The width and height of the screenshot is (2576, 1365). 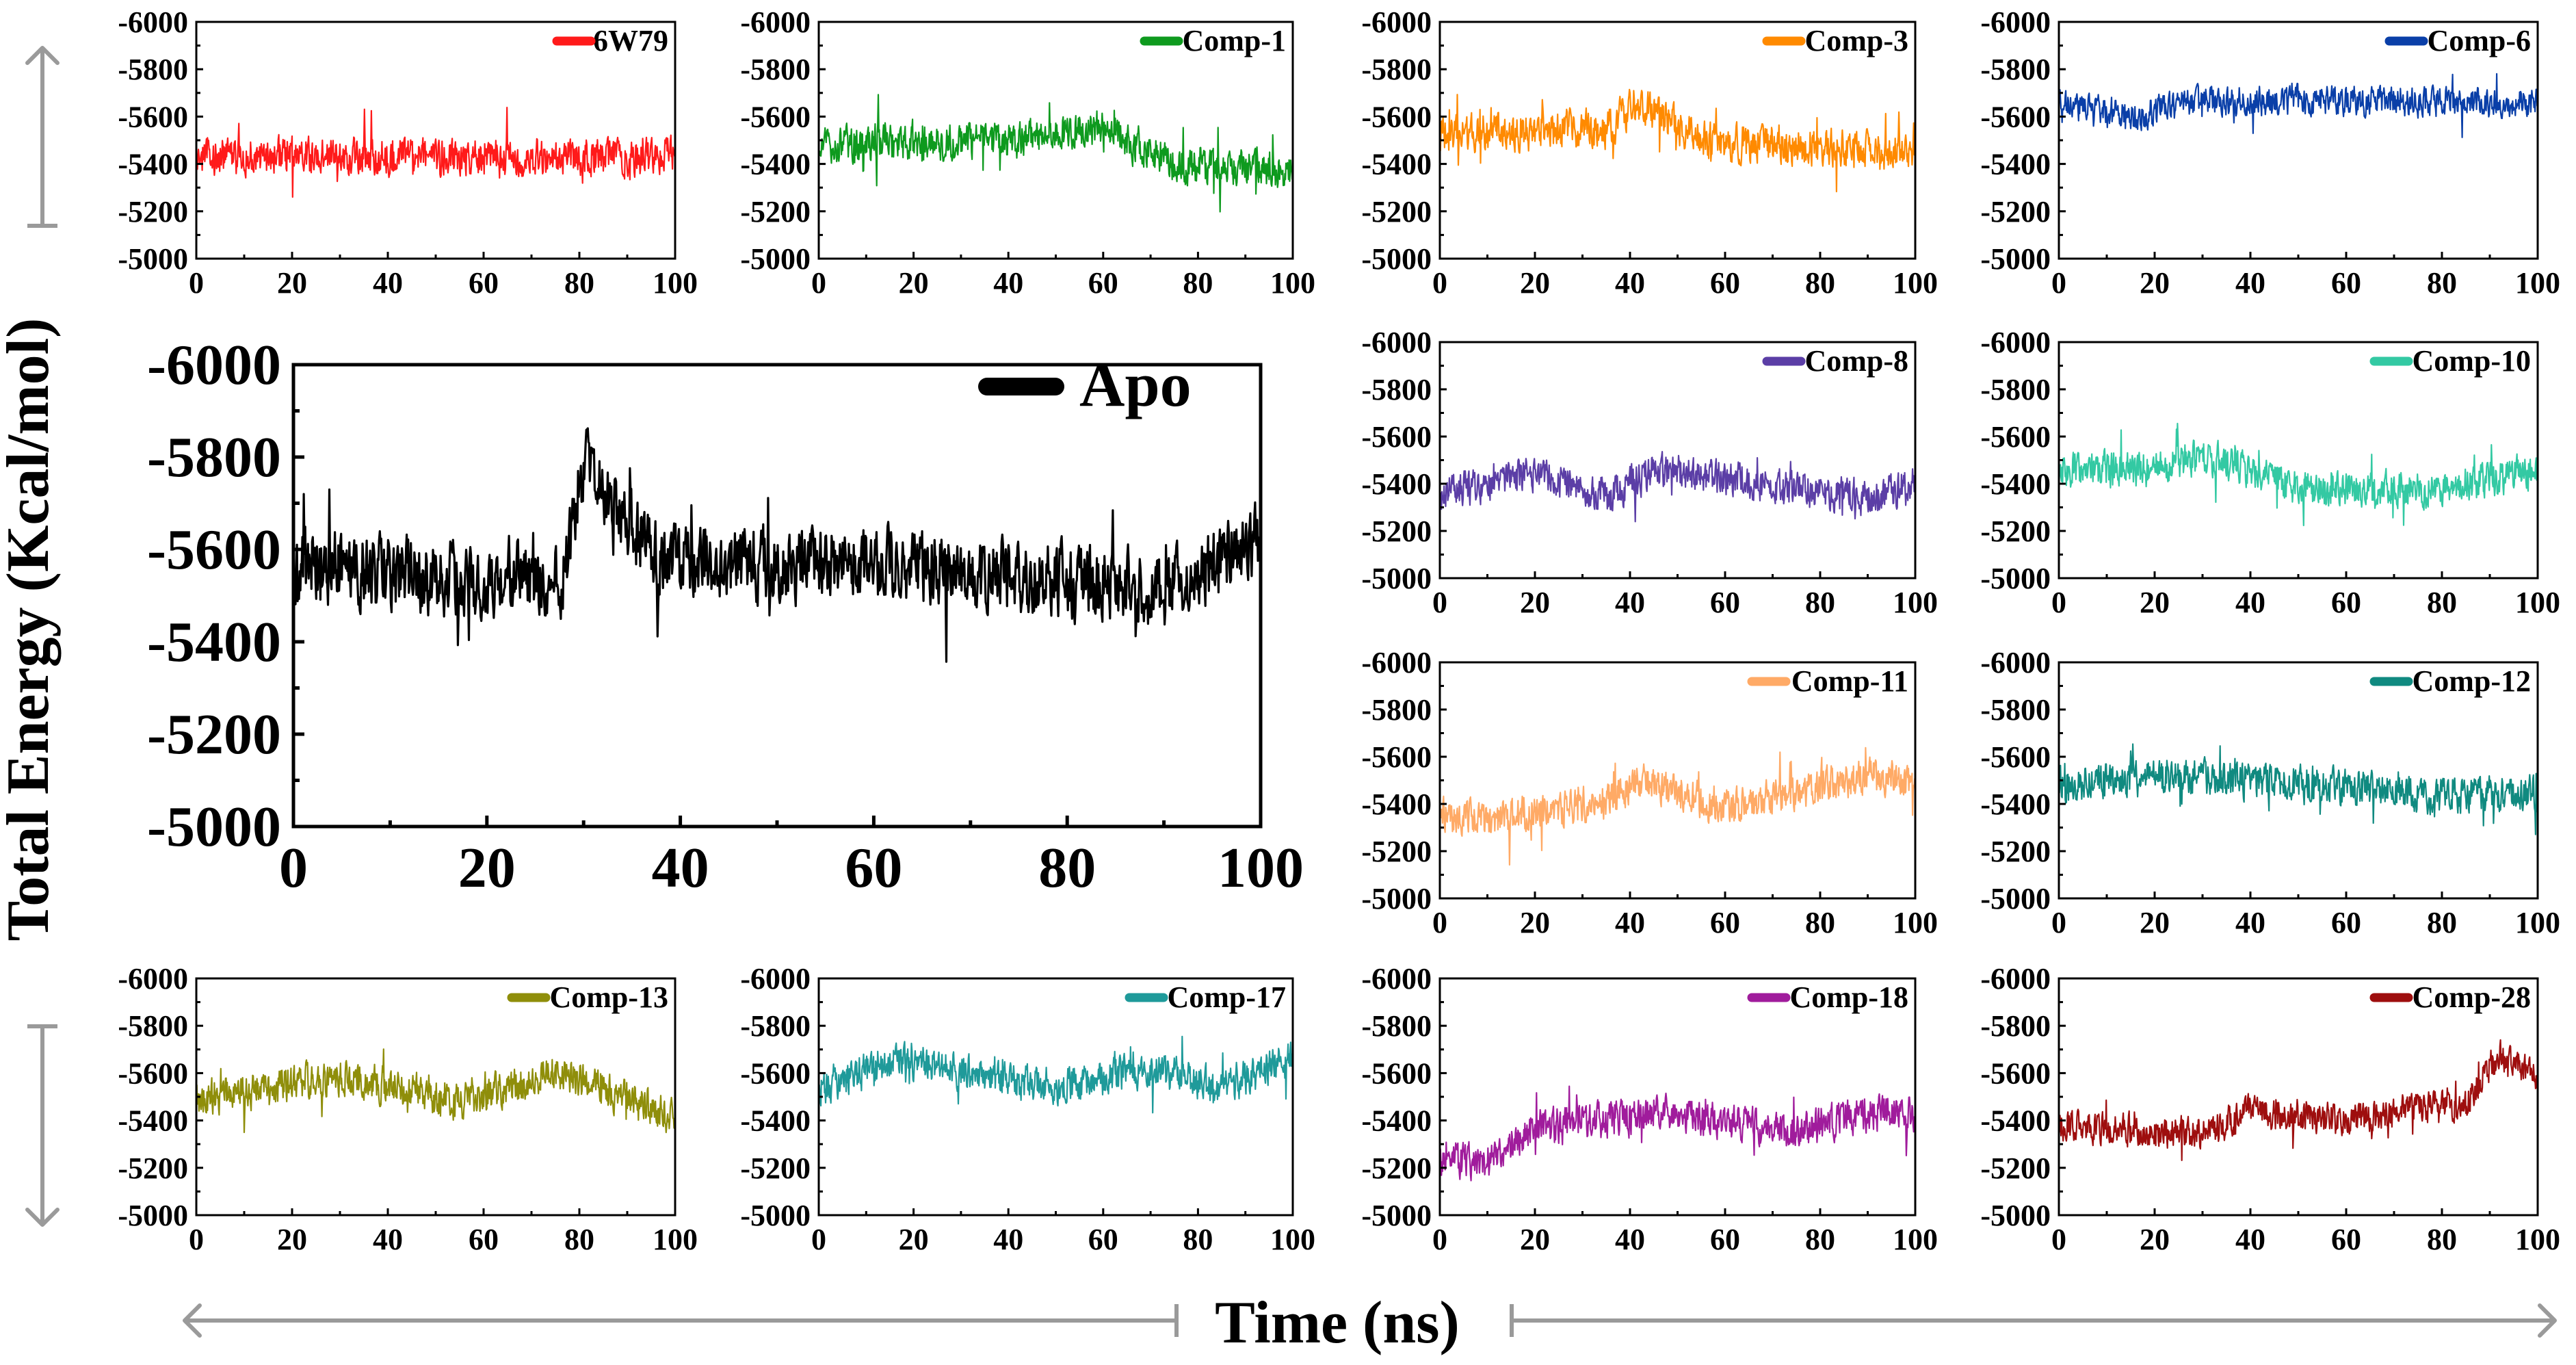 I want to click on x-guide-left-arrowhead, so click(x=192, y=1320).